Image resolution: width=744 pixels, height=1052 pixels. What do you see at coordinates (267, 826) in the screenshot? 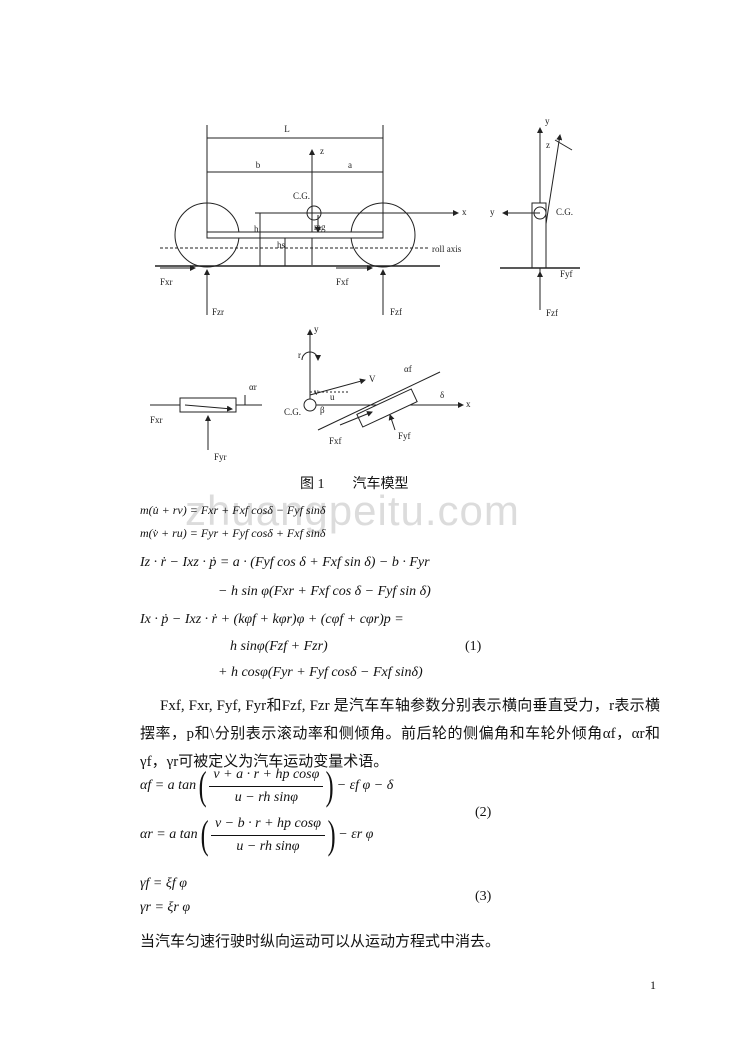
I see `numerator: v − b · r + hp cosφ` at bounding box center [267, 826].